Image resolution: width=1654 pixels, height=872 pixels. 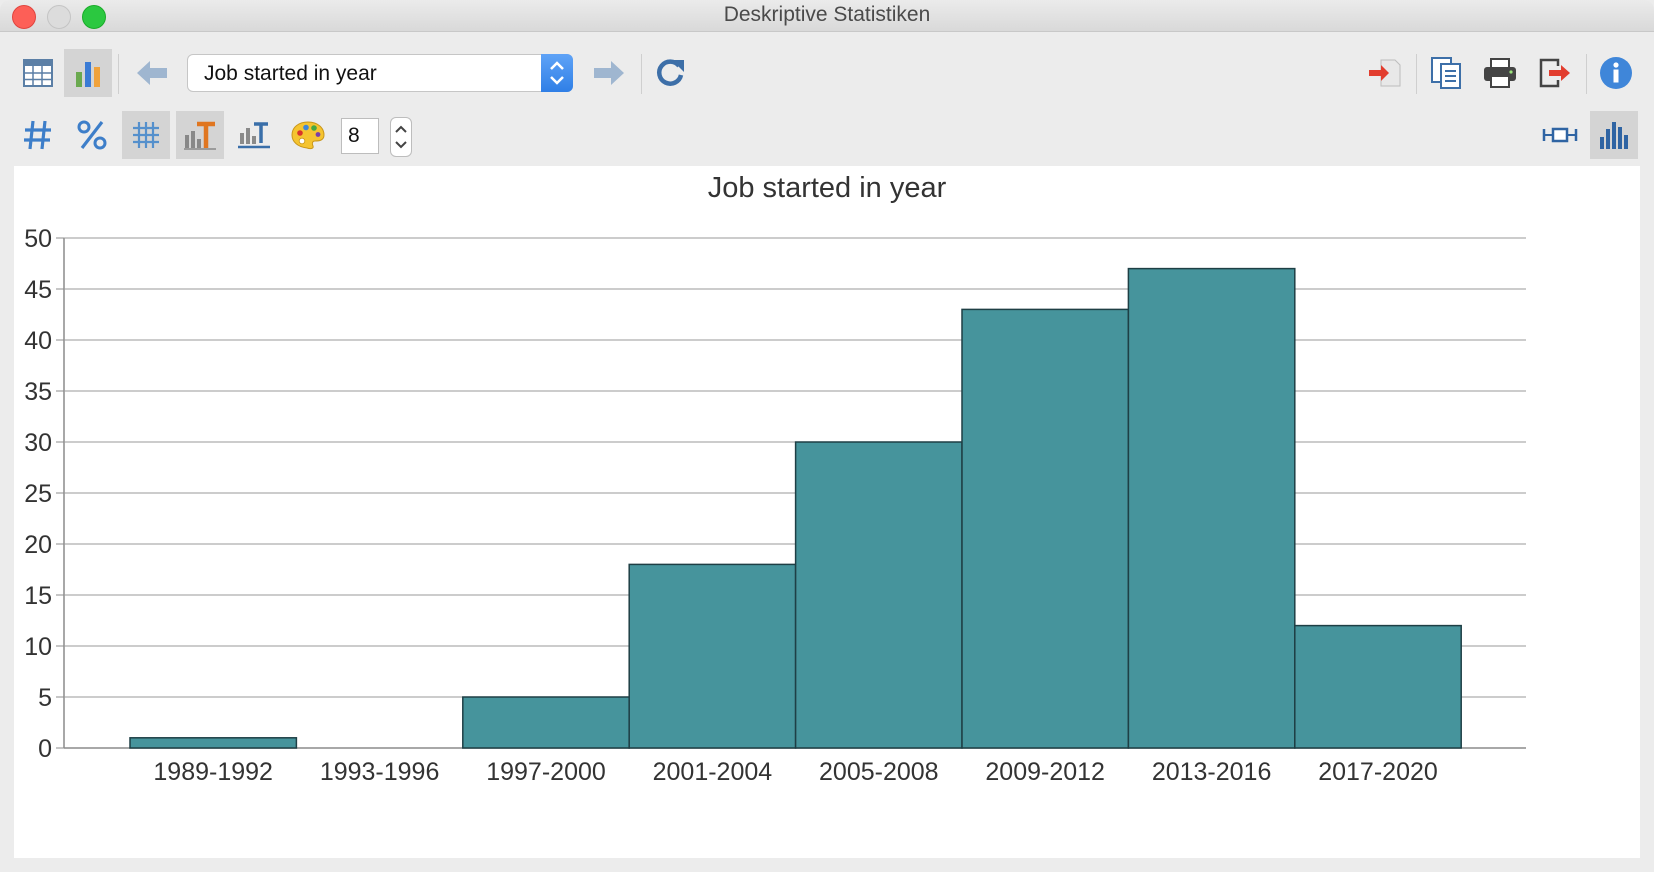 What do you see at coordinates (546, 772) in the screenshot?
I see `x-tick-label: 1997-2000` at bounding box center [546, 772].